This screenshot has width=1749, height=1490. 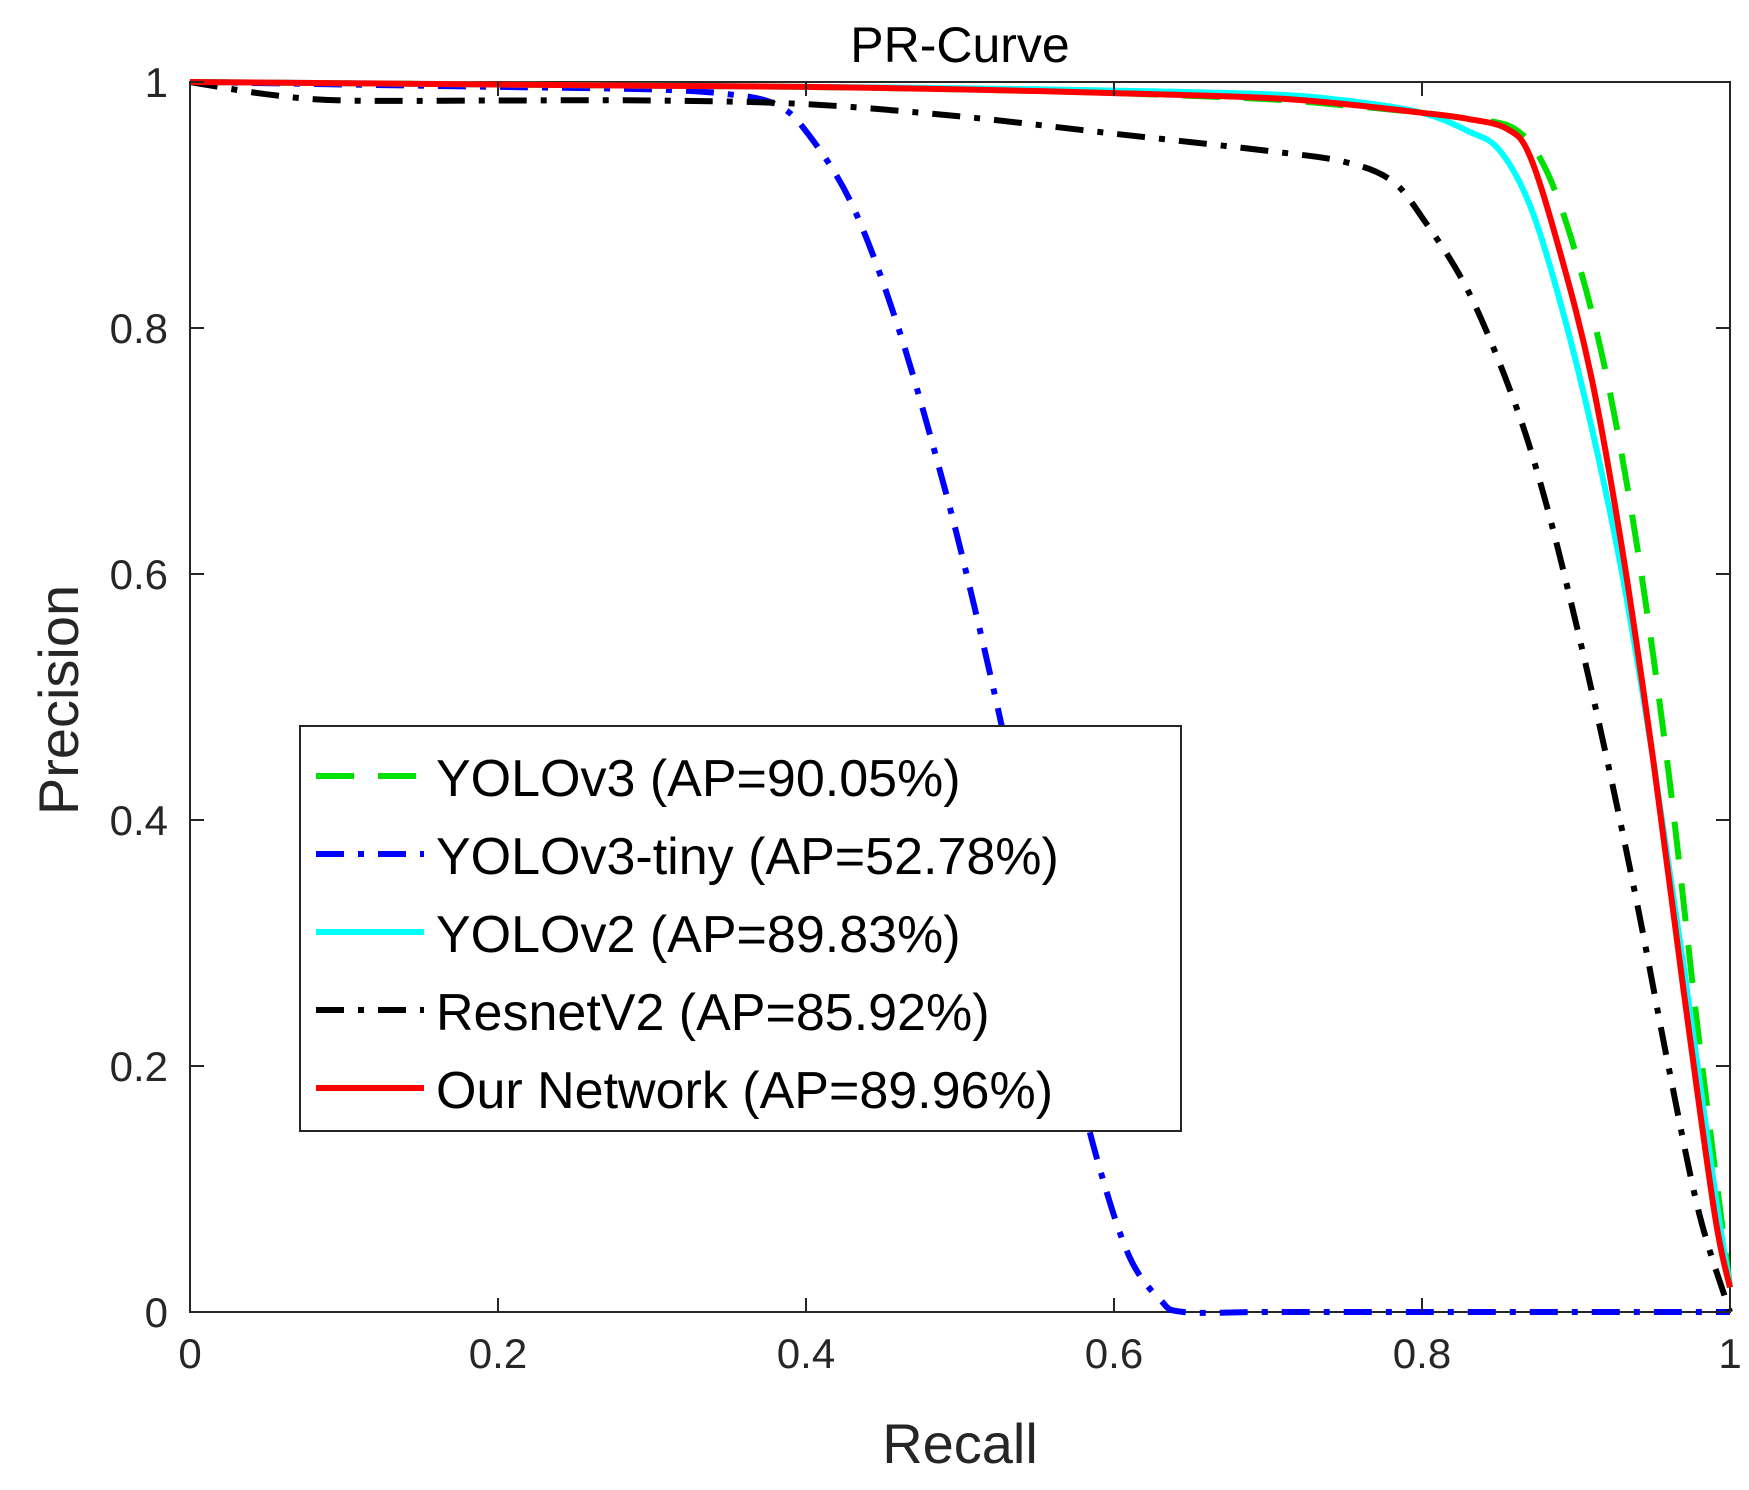 What do you see at coordinates (960, 1443) in the screenshot?
I see `x-axis-label: Recall` at bounding box center [960, 1443].